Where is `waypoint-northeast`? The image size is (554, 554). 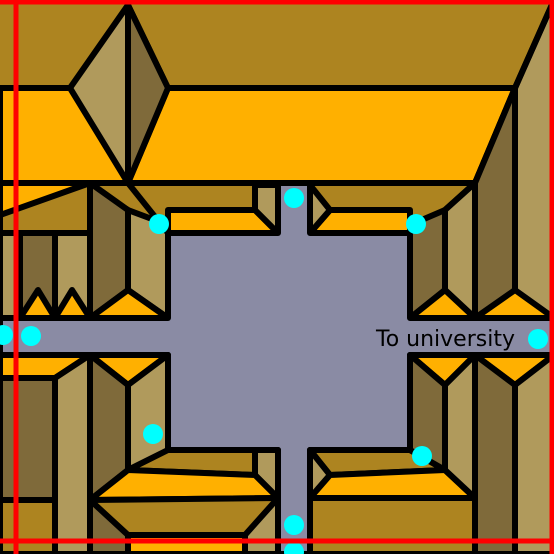
waypoint-northeast is located at coordinates (416, 224).